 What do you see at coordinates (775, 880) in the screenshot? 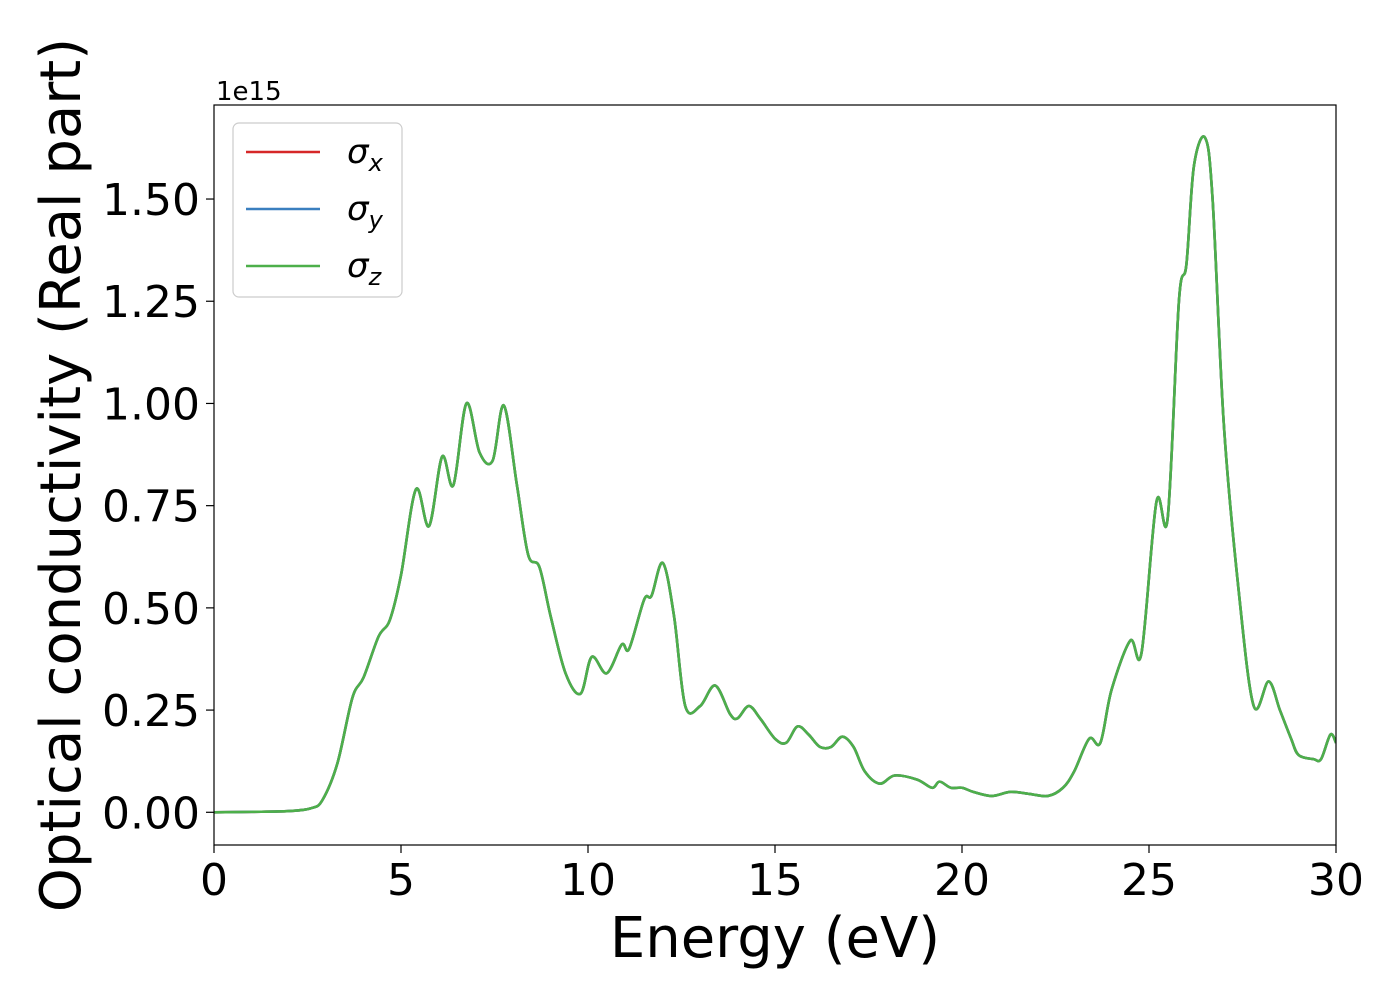
I see `x-tick-label: 15` at bounding box center [775, 880].